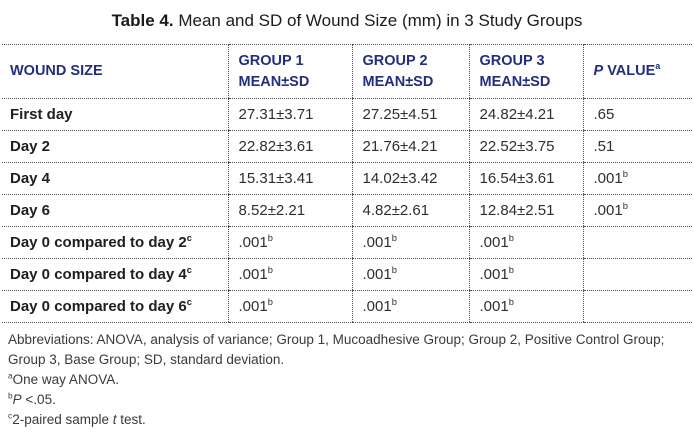 The width and height of the screenshot is (694, 432). What do you see at coordinates (525, 146) in the screenshot?
I see `data-cell: 22.52±3.75` at bounding box center [525, 146].